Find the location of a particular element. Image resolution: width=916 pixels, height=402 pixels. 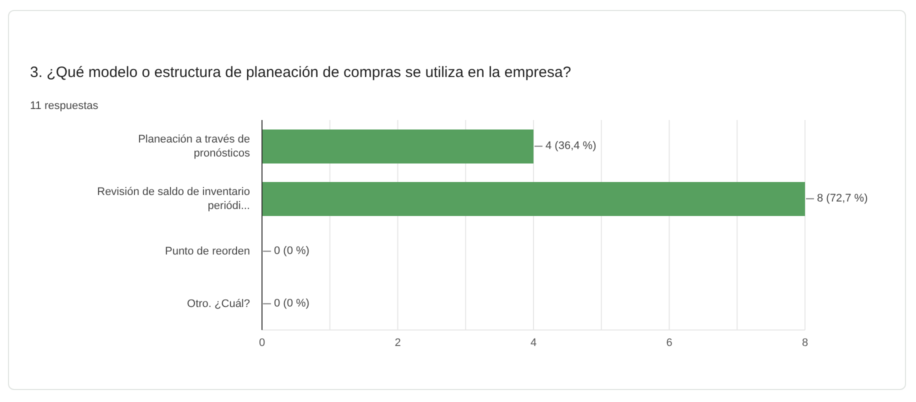

y-tick-label: Otro. ¿Cuál? is located at coordinates (218, 304).